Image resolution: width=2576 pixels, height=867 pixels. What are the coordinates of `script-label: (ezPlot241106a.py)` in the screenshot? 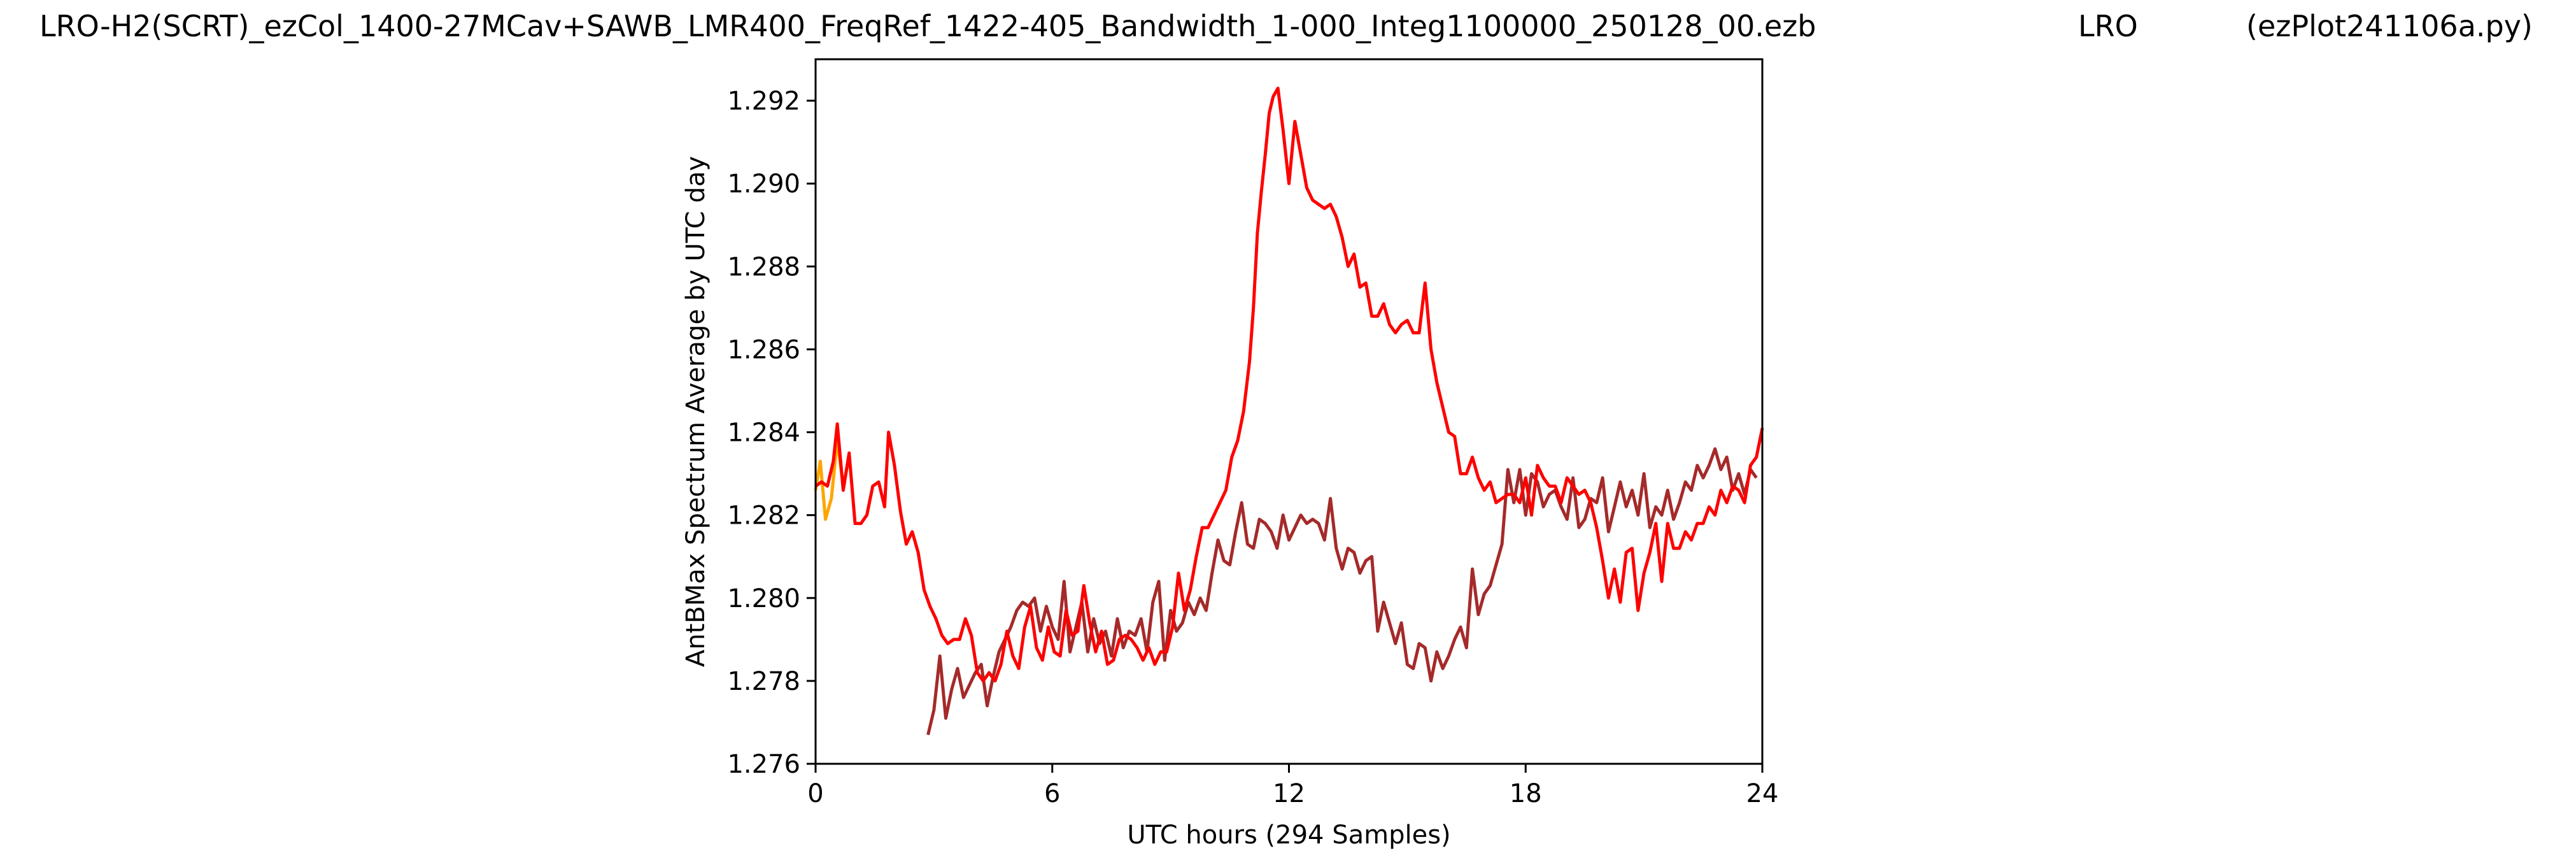 It's located at (2389, 26).